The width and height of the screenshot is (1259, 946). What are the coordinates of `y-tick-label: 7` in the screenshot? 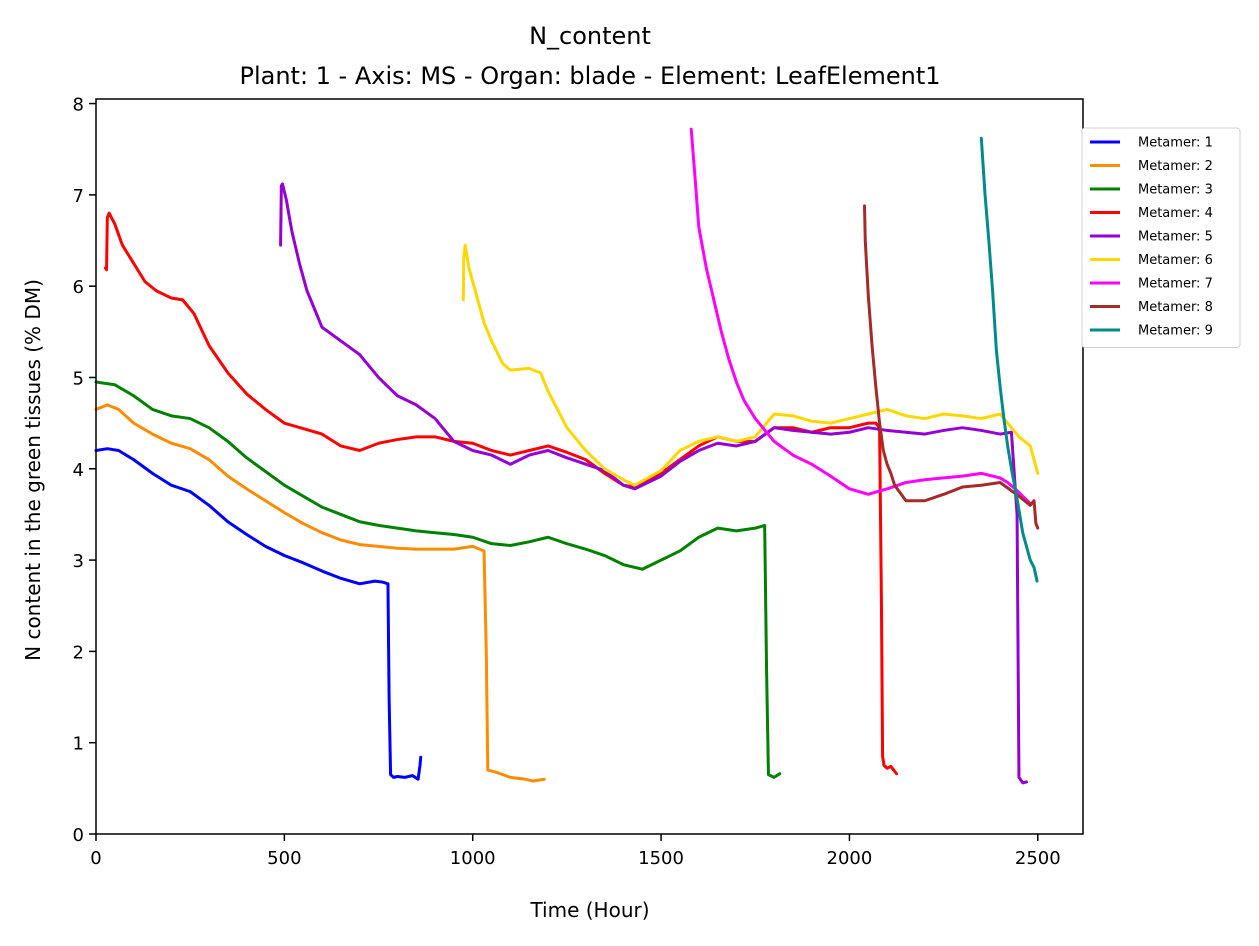 It's located at (78, 196).